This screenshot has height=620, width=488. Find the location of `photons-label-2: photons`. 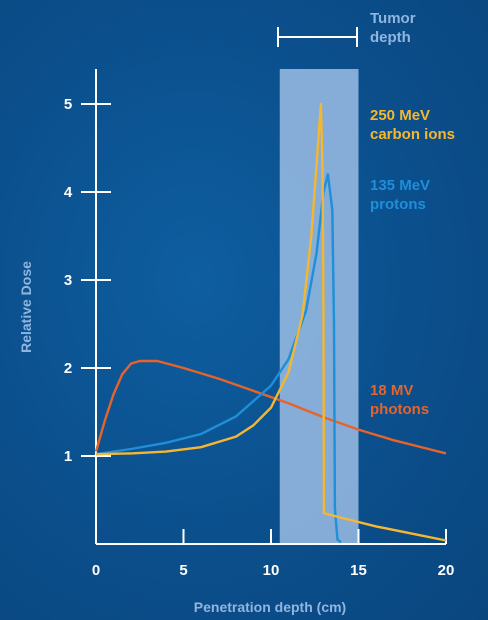

photons-label-2: photons is located at coordinates (399, 409).